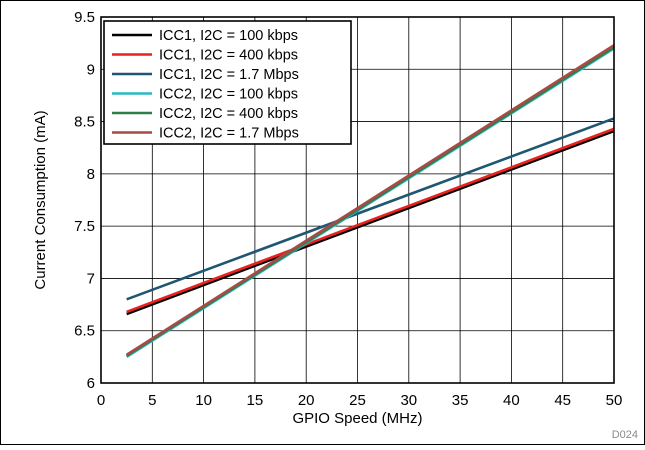 Image resolution: width=645 pixels, height=450 pixels. What do you see at coordinates (84, 17) in the screenshot?
I see `y-tick-label: 9.5` at bounding box center [84, 17].